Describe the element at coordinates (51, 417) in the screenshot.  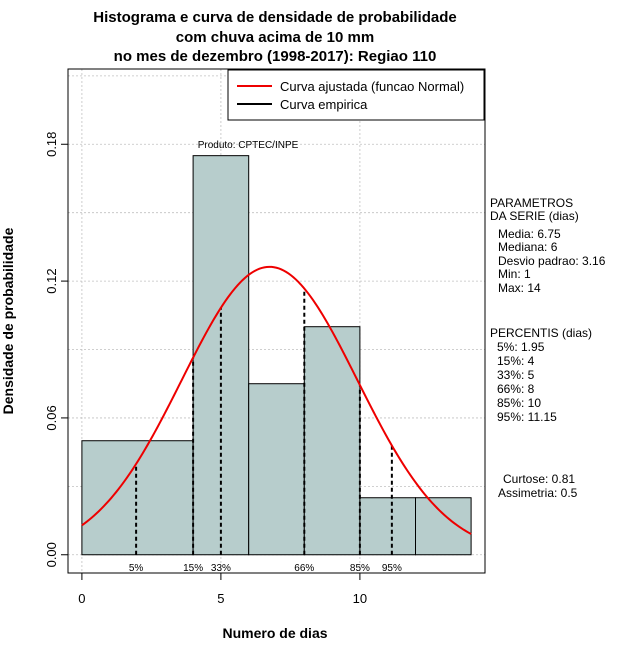
I see `y-tick-label: 0.06` at that location.